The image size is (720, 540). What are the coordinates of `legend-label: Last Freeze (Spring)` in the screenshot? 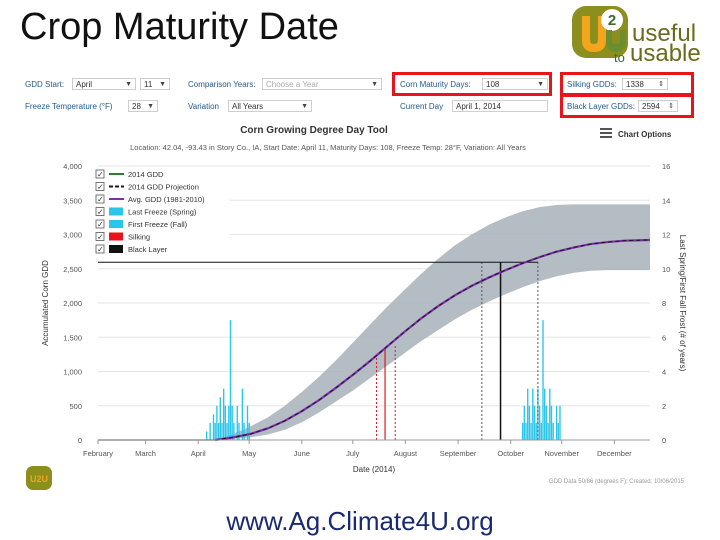 It's located at (162, 212).